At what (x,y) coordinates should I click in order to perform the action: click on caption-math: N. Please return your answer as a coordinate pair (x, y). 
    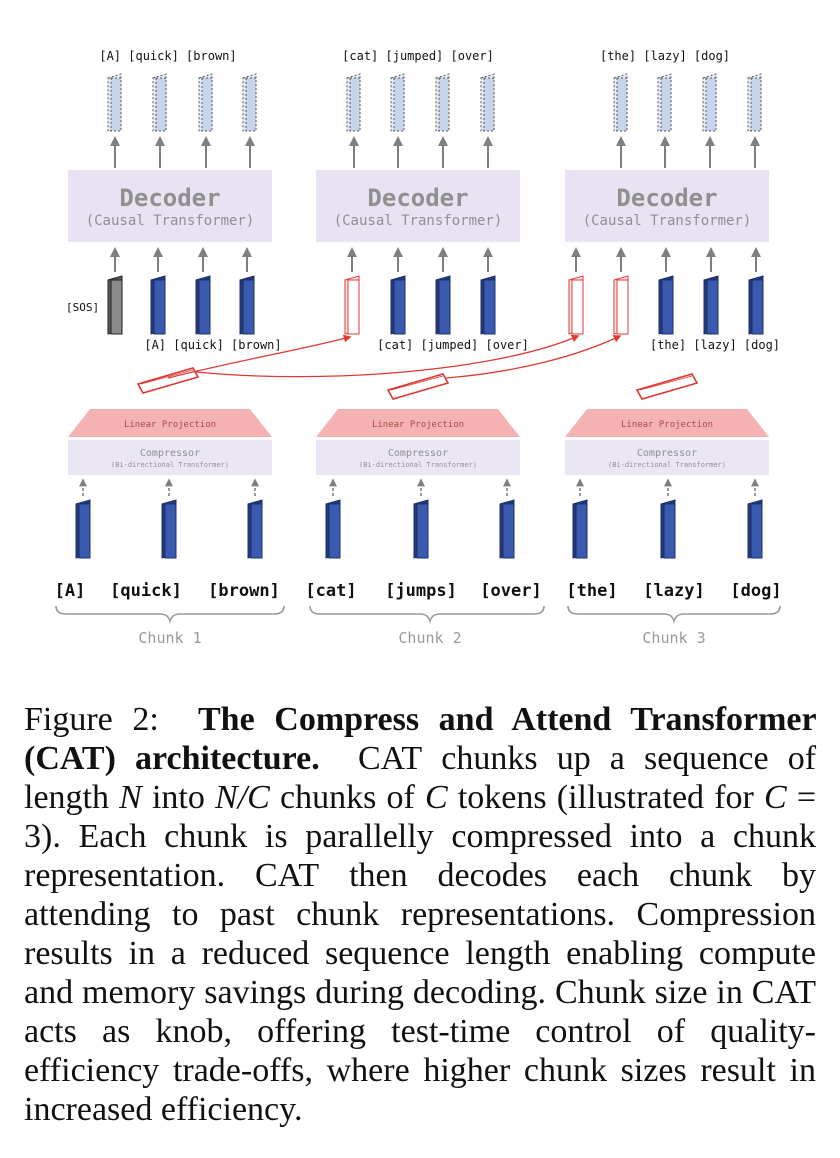
    Looking at the image, I should click on (130, 797).